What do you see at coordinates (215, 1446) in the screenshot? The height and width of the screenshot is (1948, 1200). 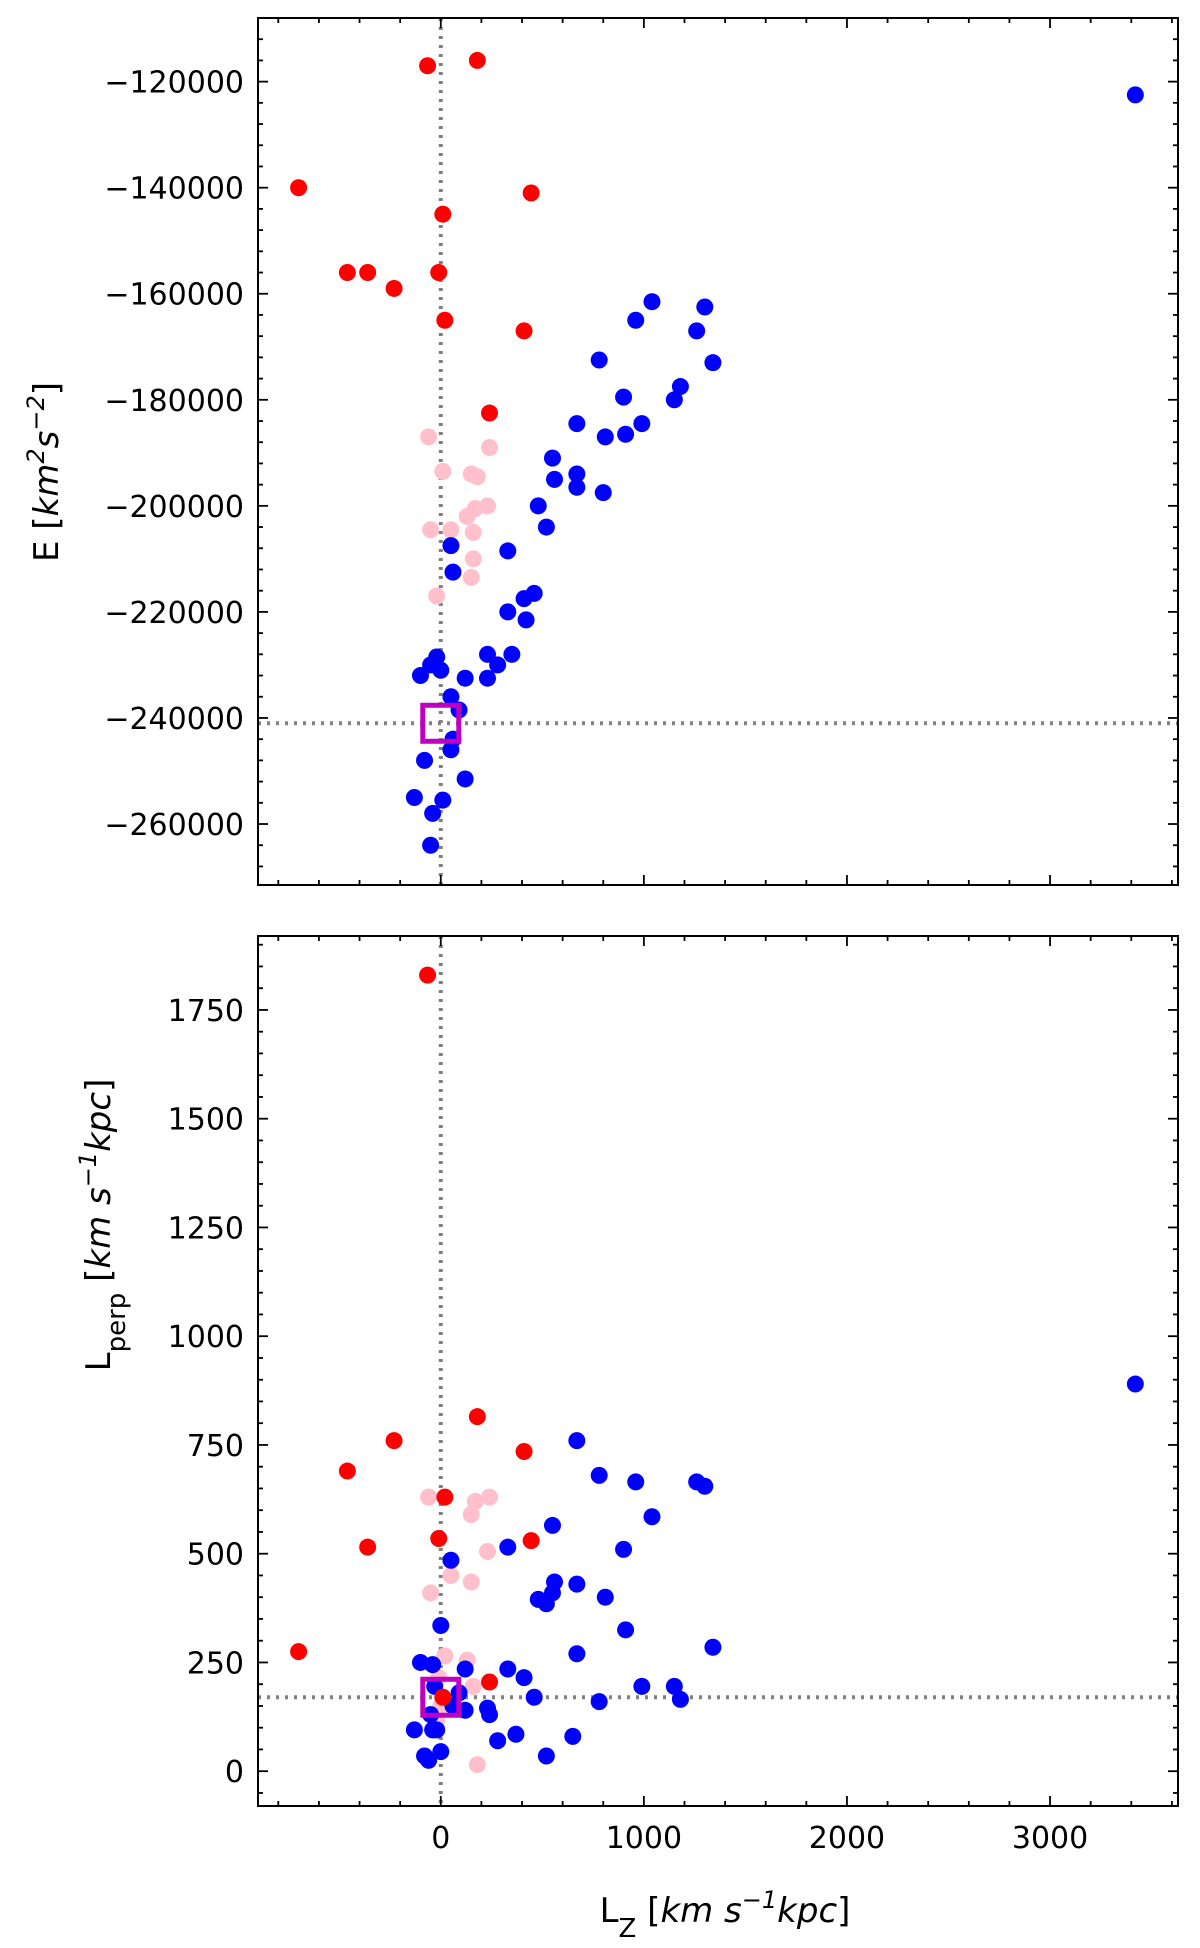 I see `lperp-y-tick-label: 750` at bounding box center [215, 1446].